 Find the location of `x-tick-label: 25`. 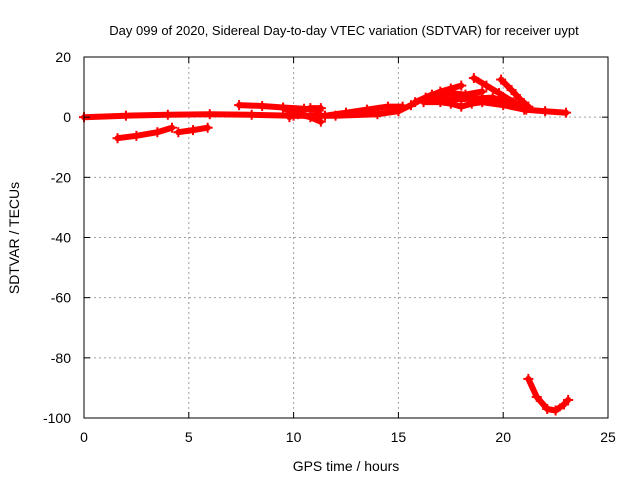

x-tick-label: 25 is located at coordinates (608, 437).